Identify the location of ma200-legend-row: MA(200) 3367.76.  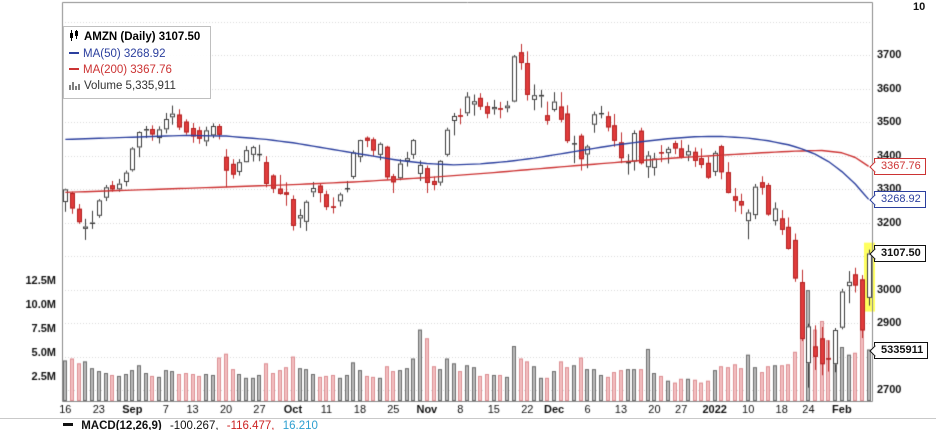
(134, 70).